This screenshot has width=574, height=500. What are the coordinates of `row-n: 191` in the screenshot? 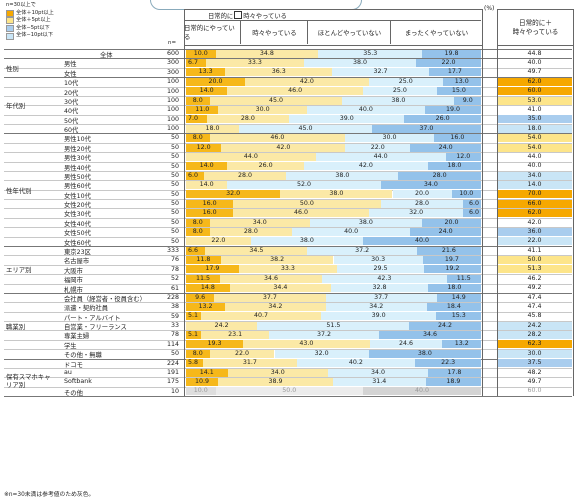 It's located at (172, 372).